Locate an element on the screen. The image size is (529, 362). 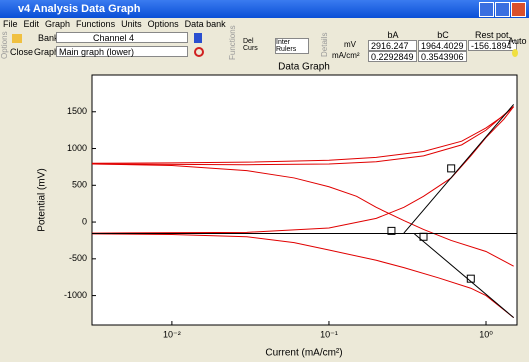
result-value: 0.2292849 is located at coordinates (392, 56).